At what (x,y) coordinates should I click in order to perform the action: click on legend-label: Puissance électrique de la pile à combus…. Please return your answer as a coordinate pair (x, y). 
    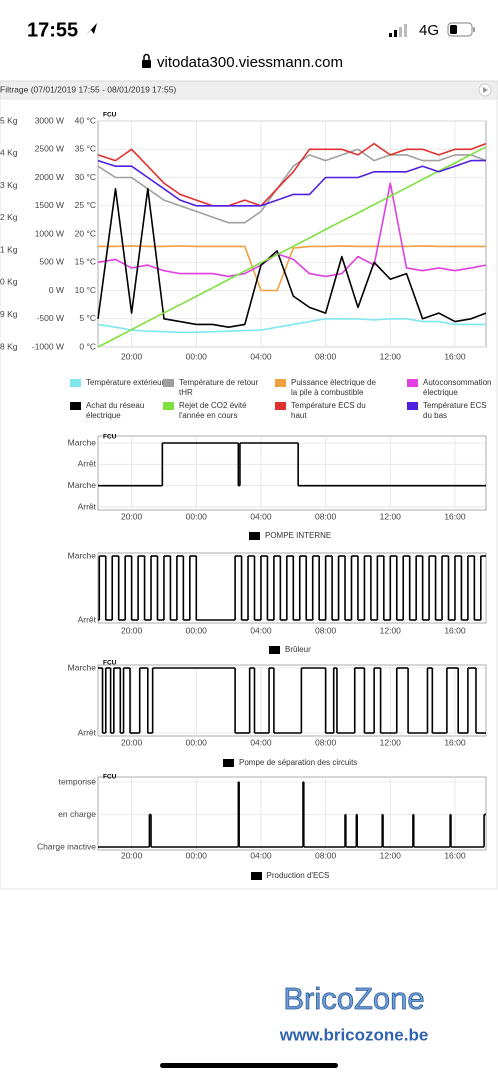
    Looking at the image, I should click on (333, 387).